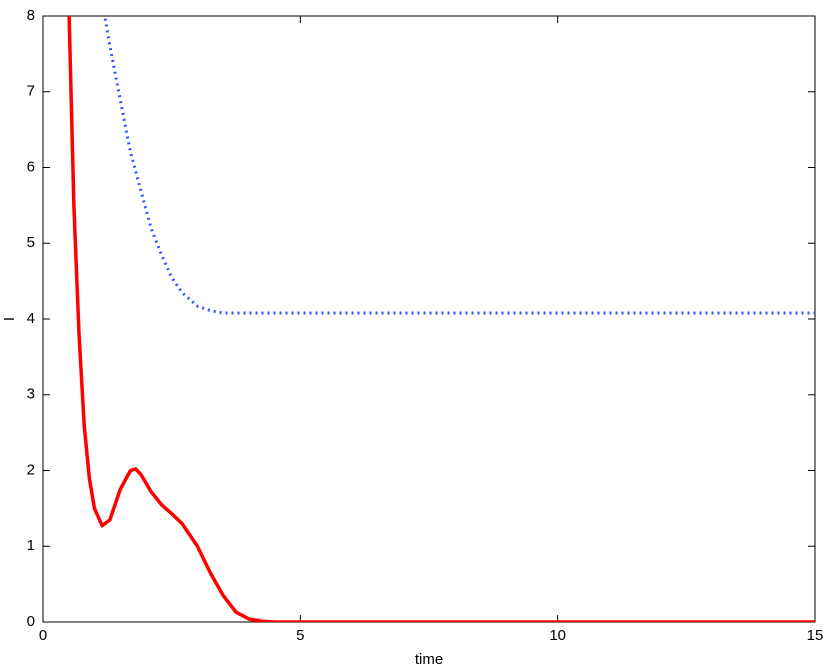  I want to click on y-tick-label: 1, so click(31, 545).